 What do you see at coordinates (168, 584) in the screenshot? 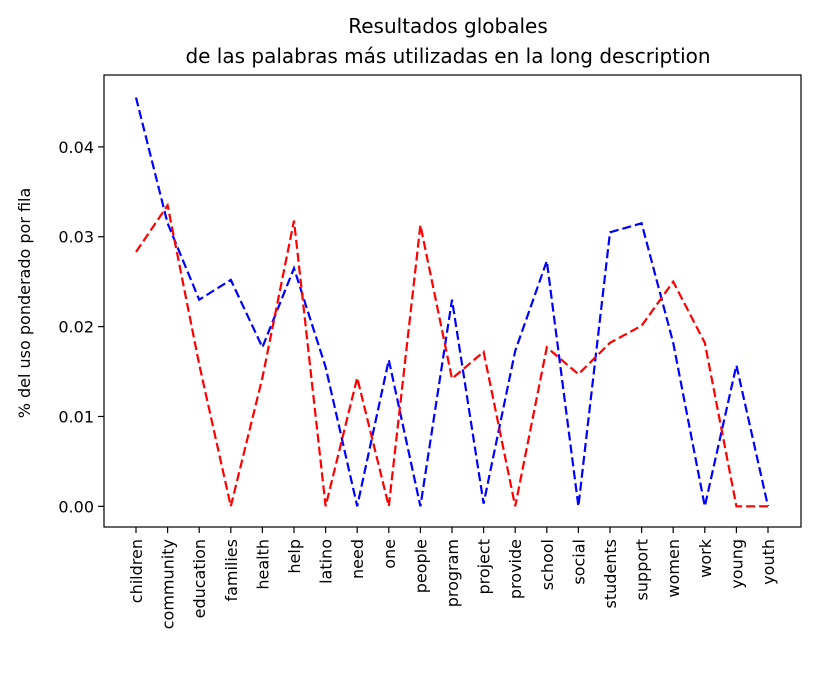
I see `x-tick-label: community` at bounding box center [168, 584].